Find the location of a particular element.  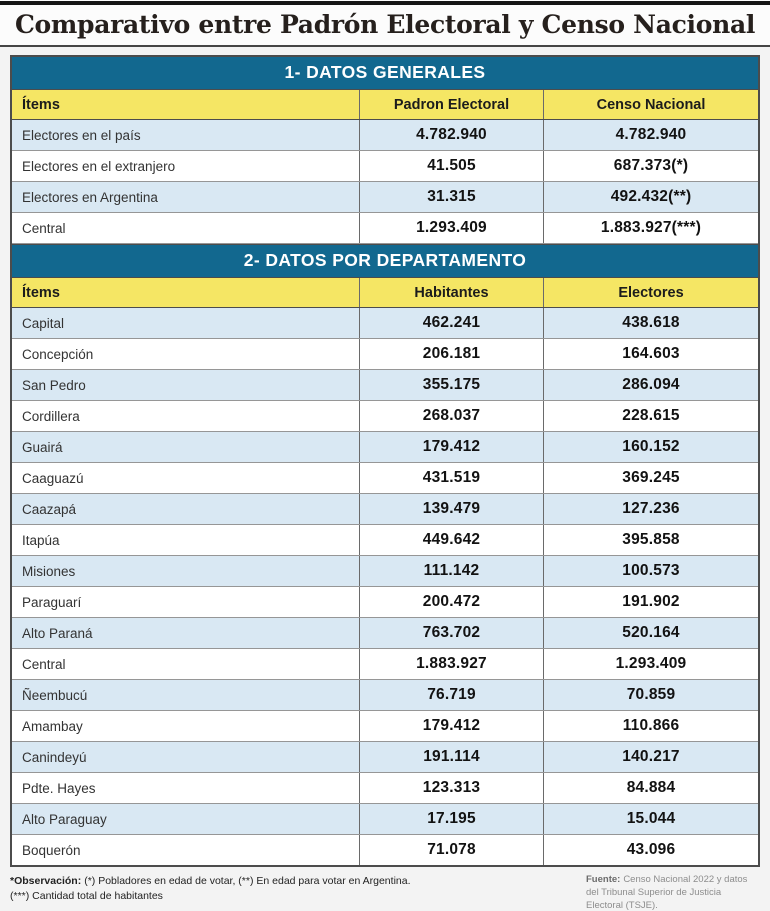

table-row: Boquerón 71.078 43.096 is located at coordinates (385, 850).